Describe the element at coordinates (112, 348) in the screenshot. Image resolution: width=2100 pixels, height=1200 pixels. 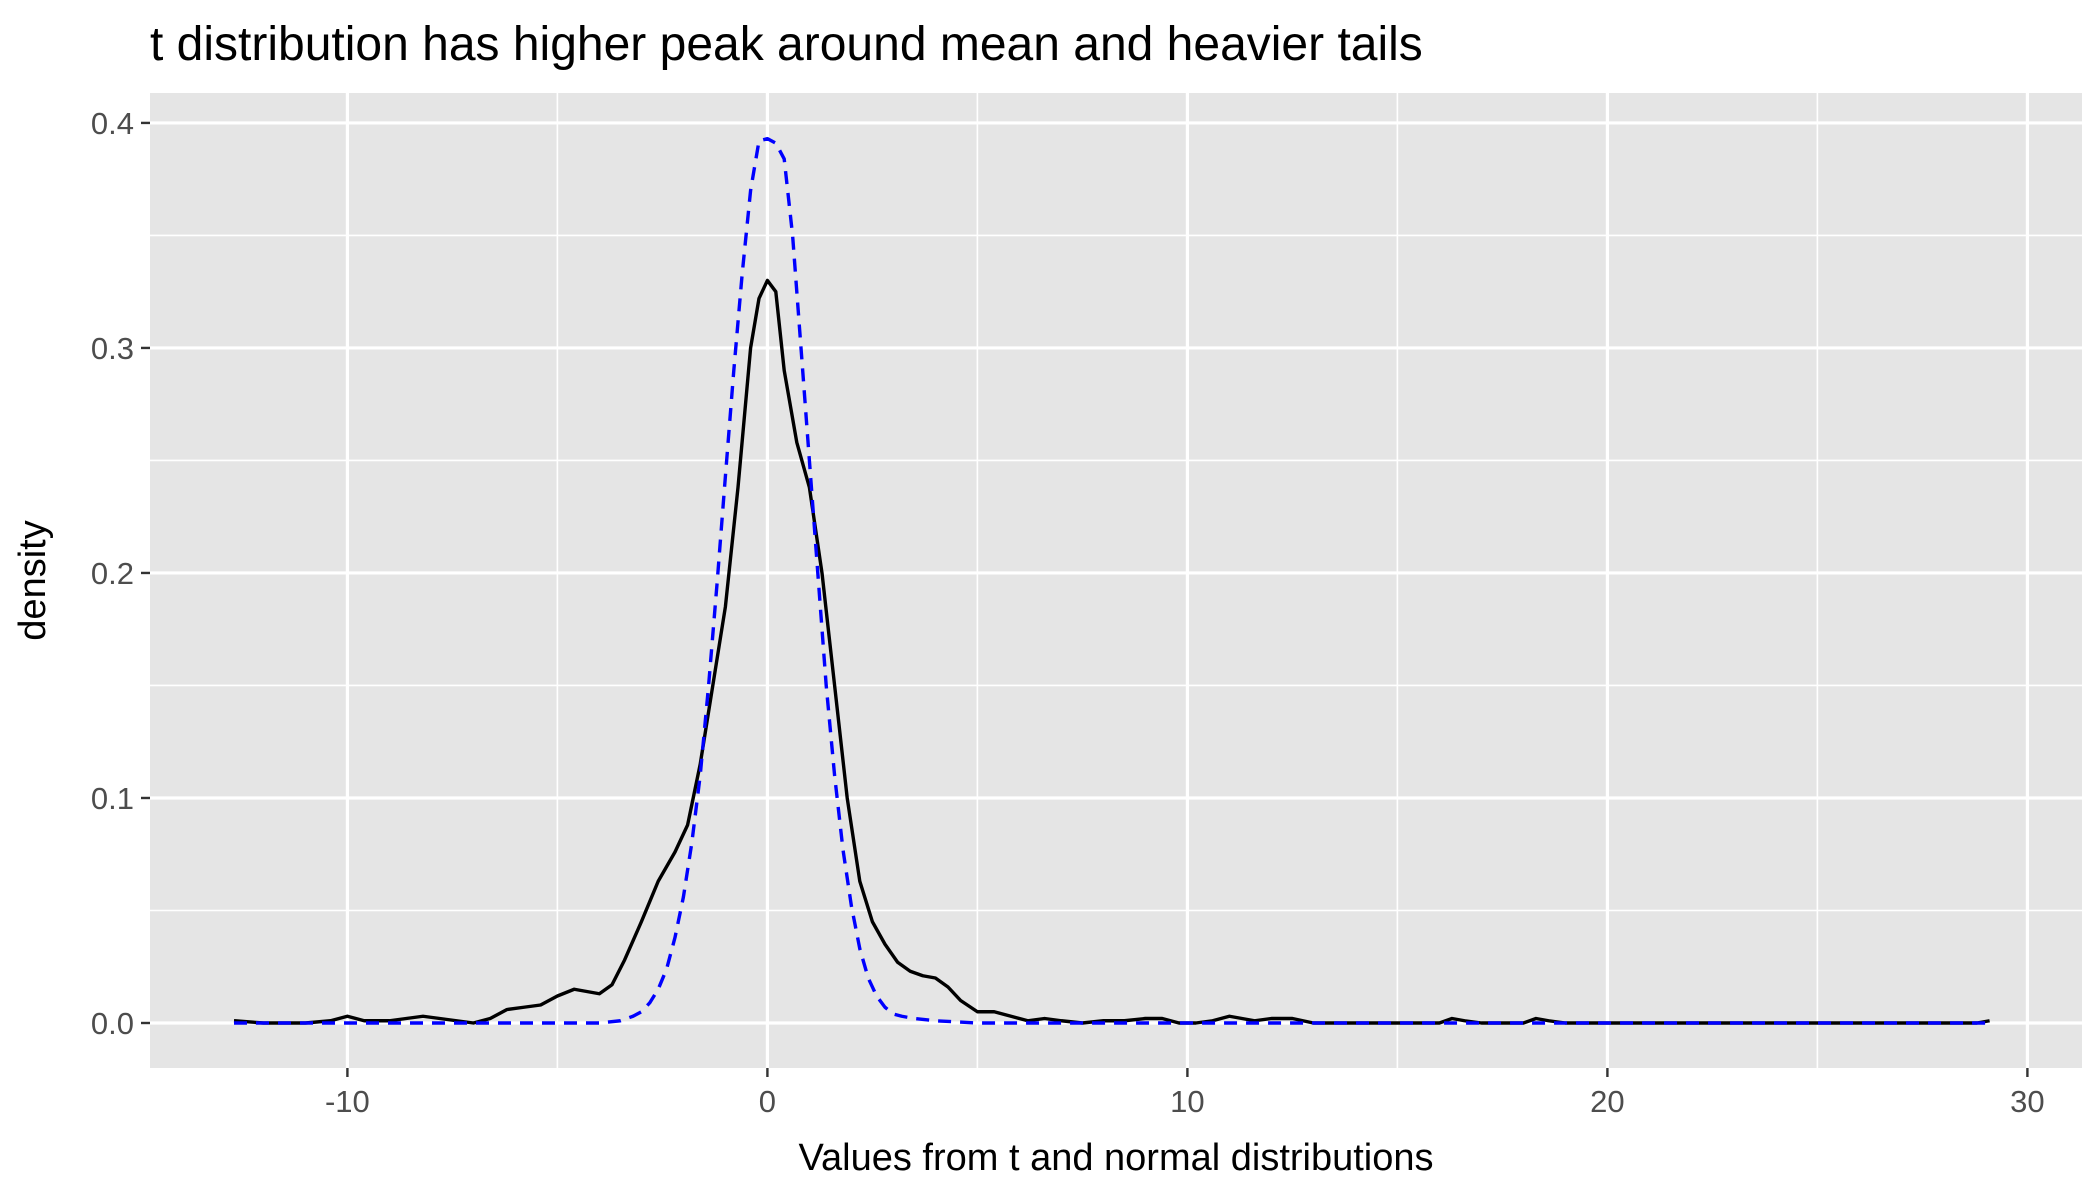
I see `y-tick-label: 0.3` at that location.